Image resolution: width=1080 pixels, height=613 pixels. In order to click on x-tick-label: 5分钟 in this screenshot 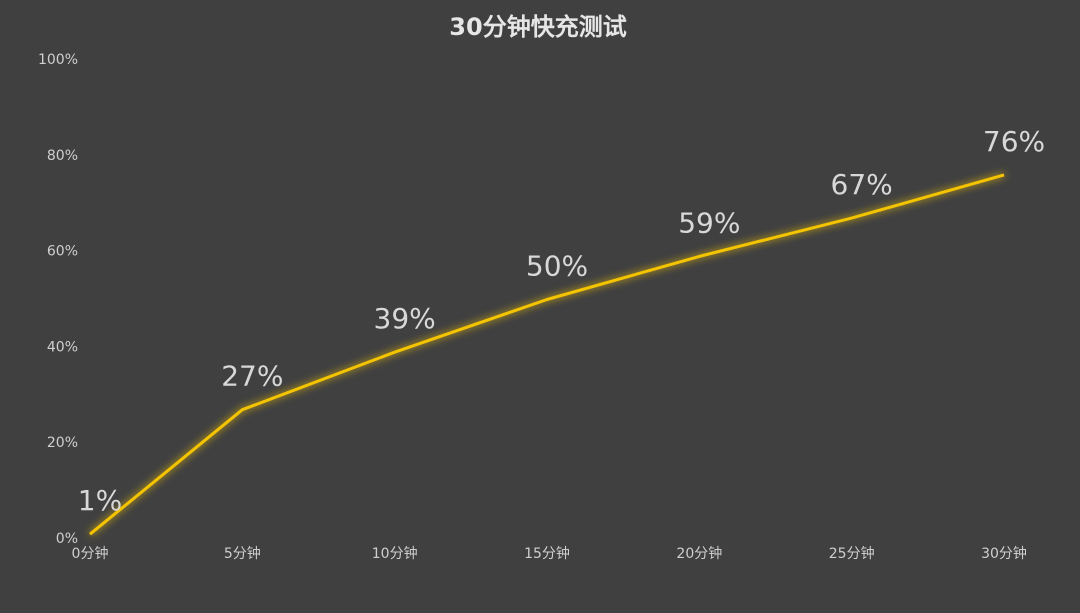, I will do `click(242, 553)`.